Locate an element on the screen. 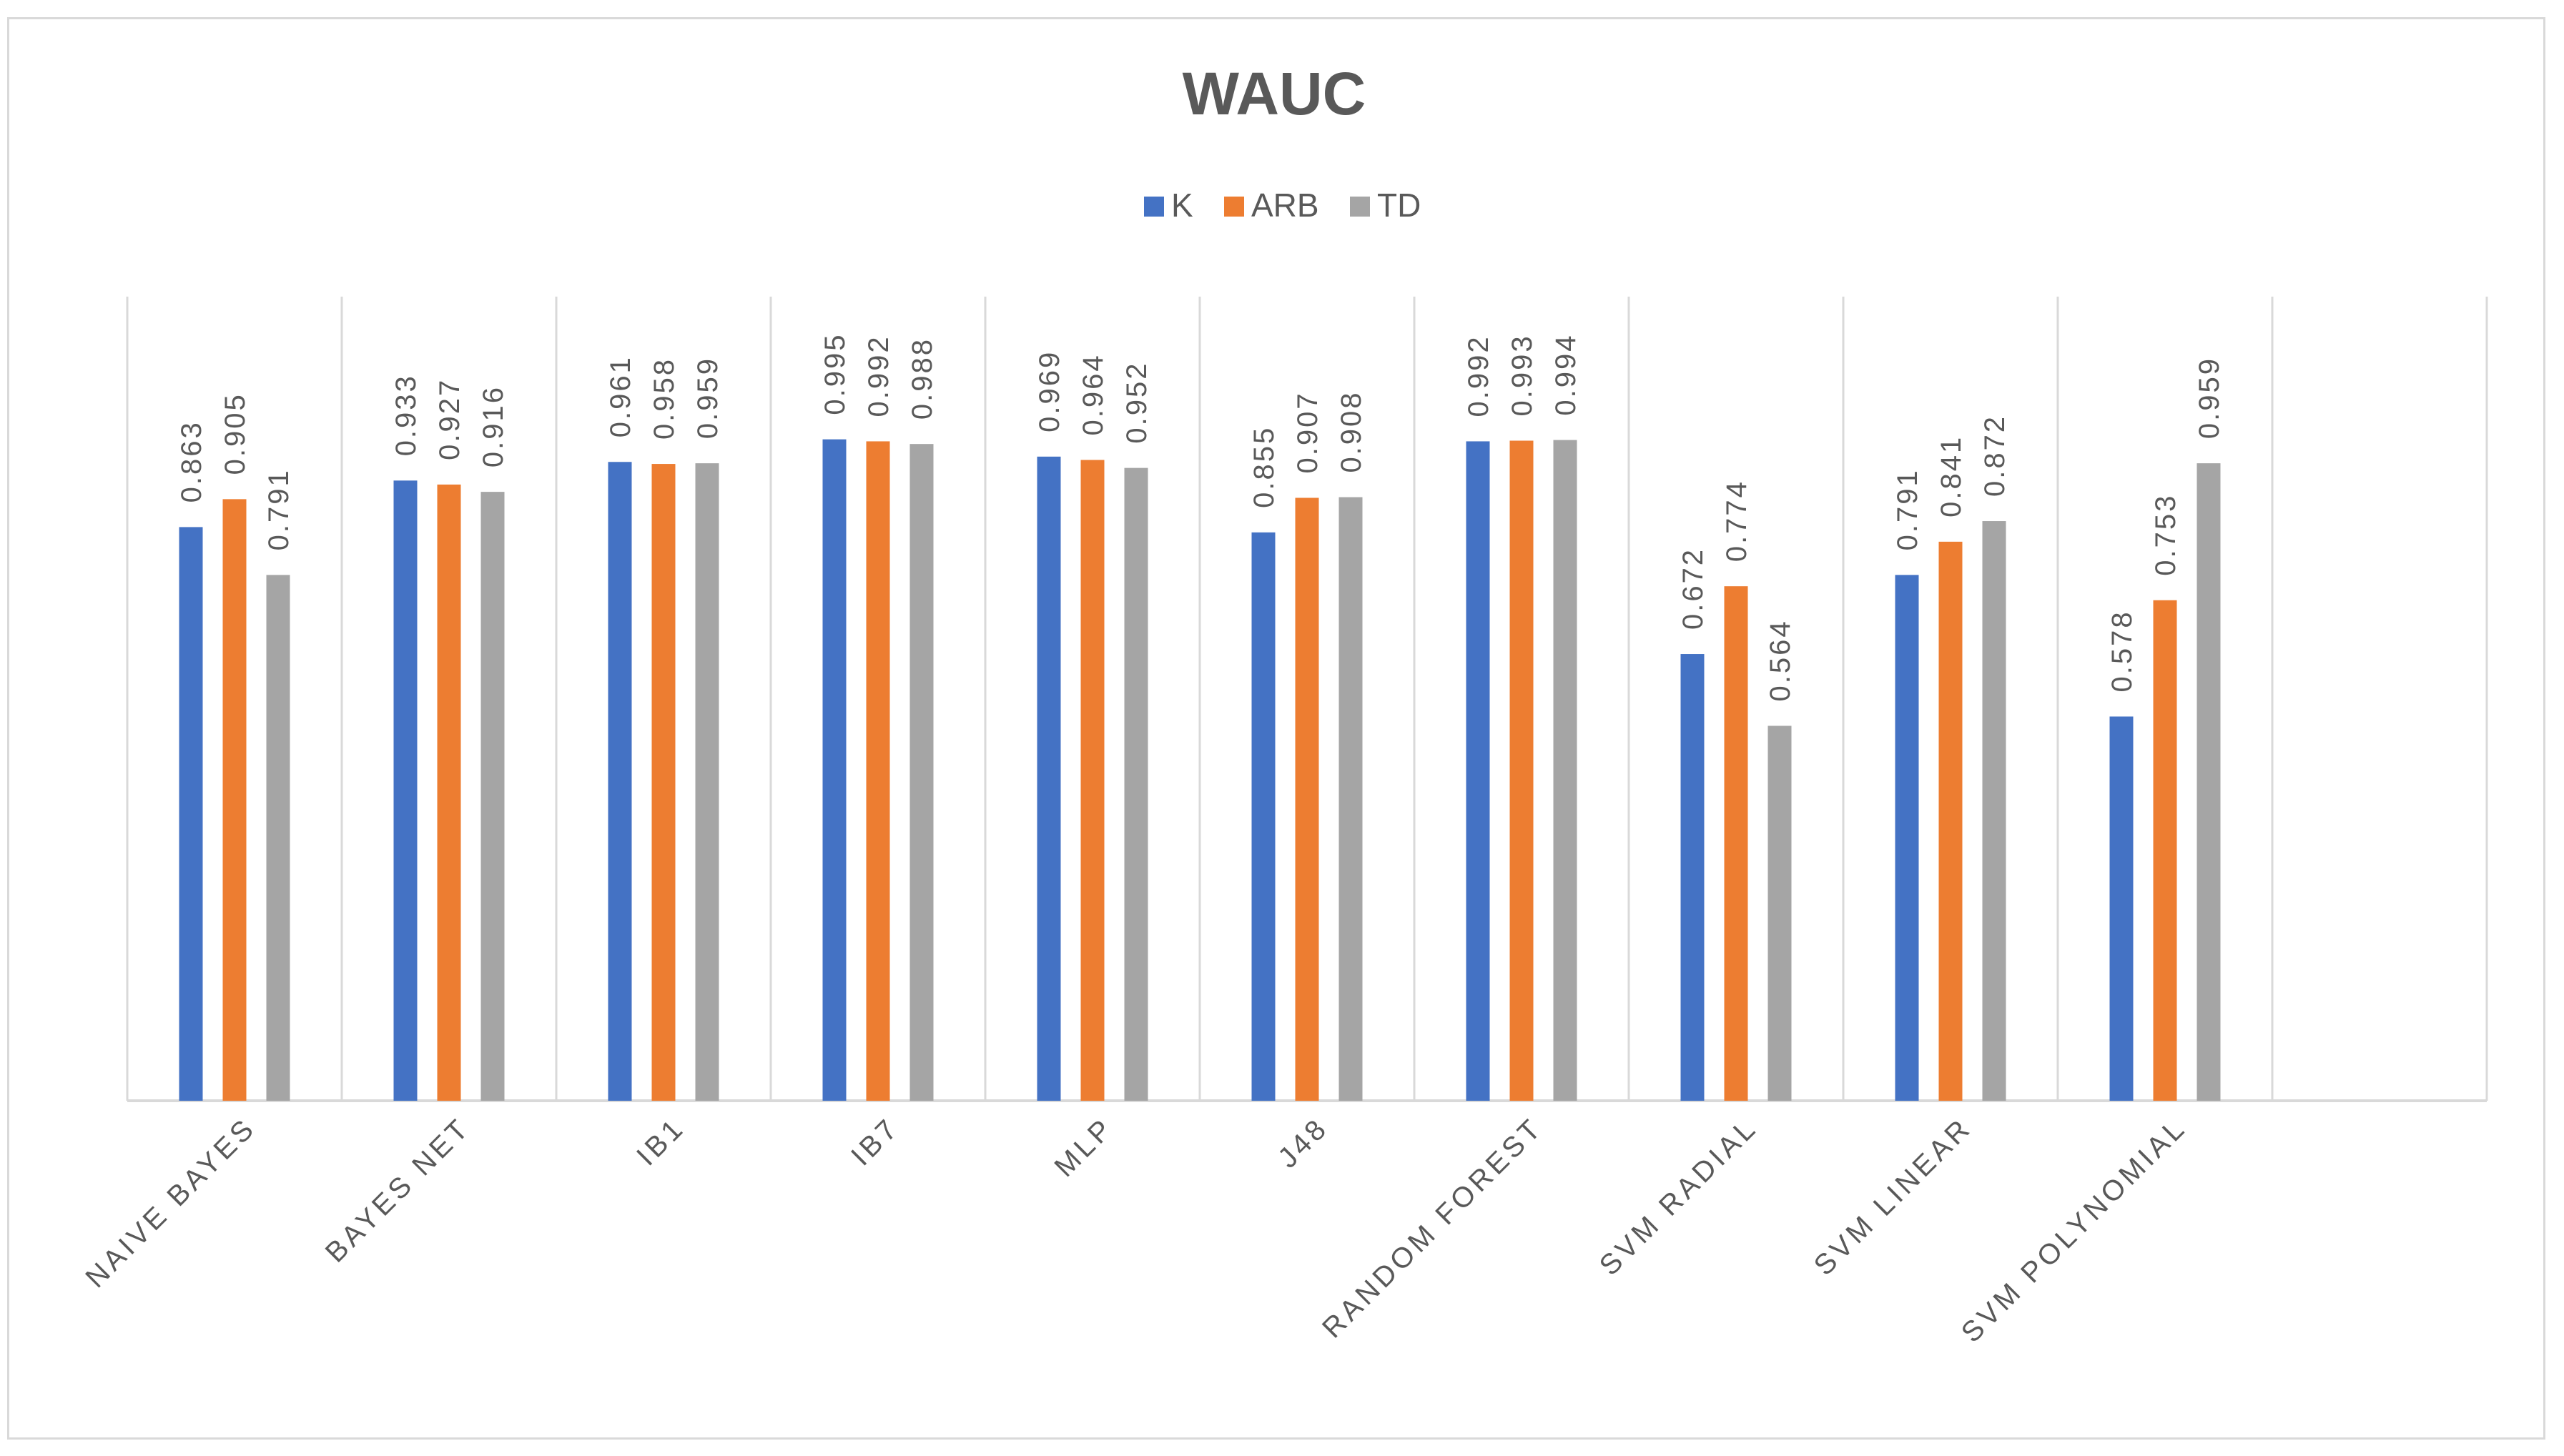  legend-label-k: K is located at coordinates (1182, 205).